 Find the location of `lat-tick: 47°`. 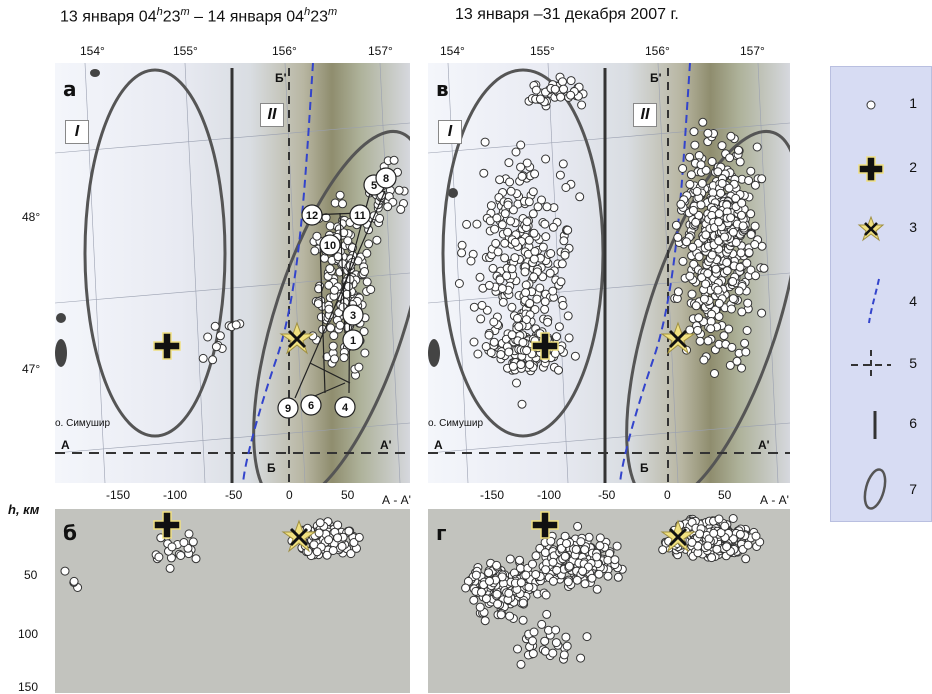

lat-tick: 47° is located at coordinates (31, 369).